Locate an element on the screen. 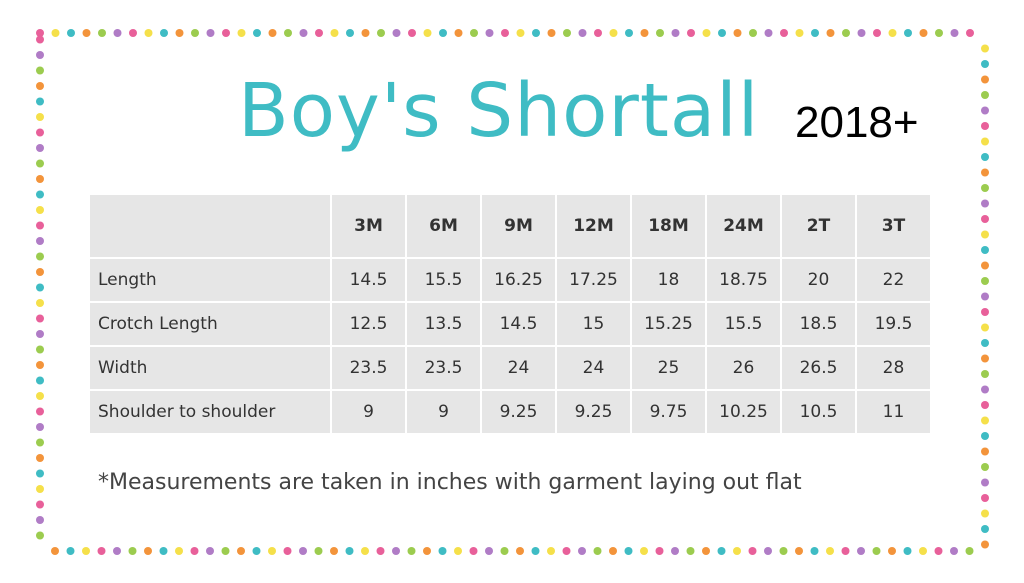  row-label: Length is located at coordinates (211, 280).